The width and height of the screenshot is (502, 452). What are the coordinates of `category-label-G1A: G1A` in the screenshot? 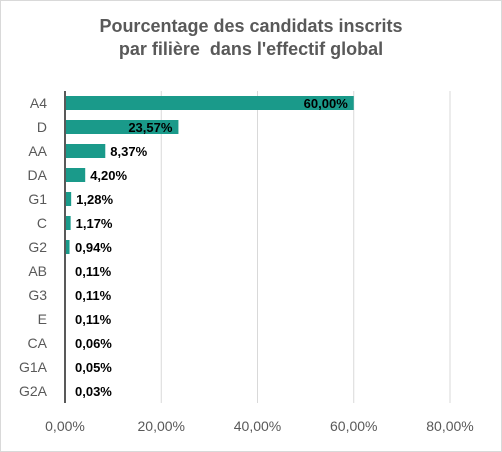 It's located at (33, 367).